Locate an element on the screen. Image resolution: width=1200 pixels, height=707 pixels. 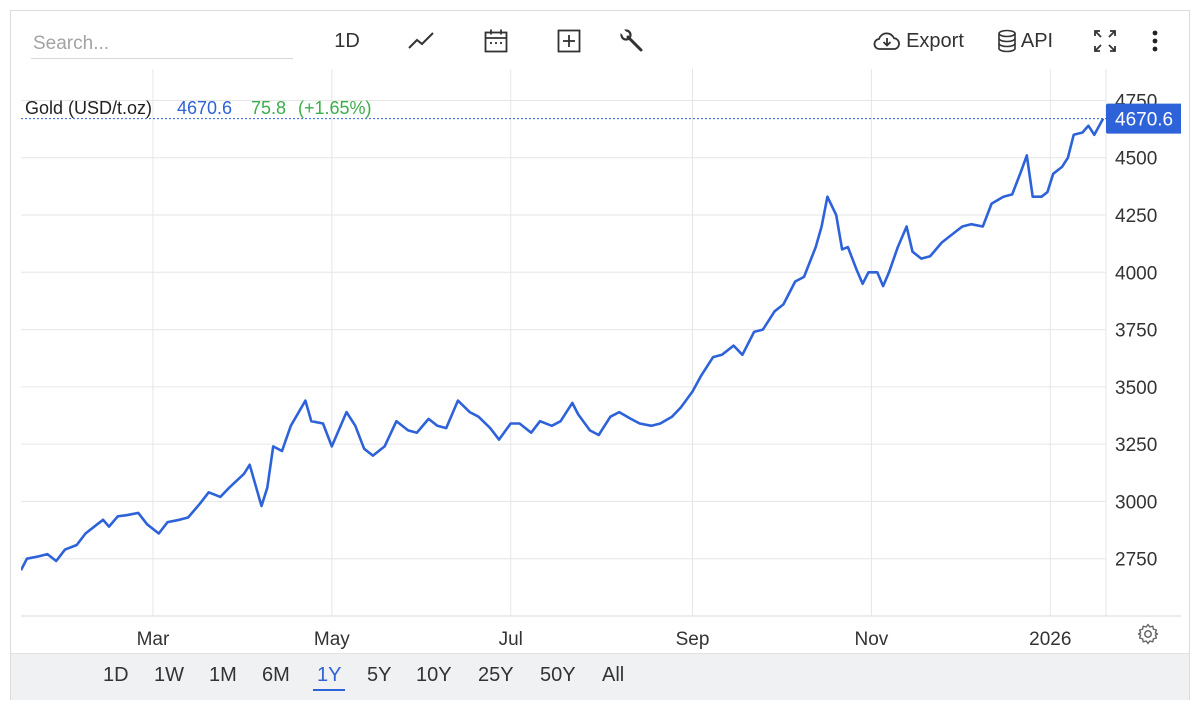
more-vertical-icon is located at coordinates (1155, 41).